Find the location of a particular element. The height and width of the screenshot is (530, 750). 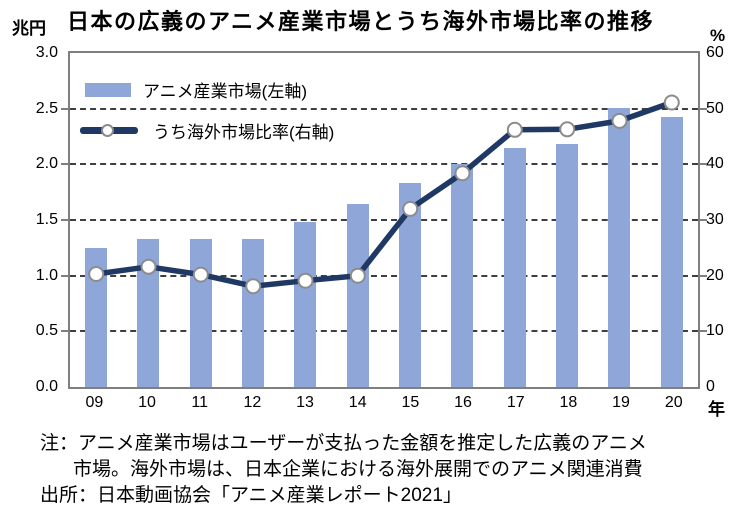

x-label: 13 is located at coordinates (305, 402).